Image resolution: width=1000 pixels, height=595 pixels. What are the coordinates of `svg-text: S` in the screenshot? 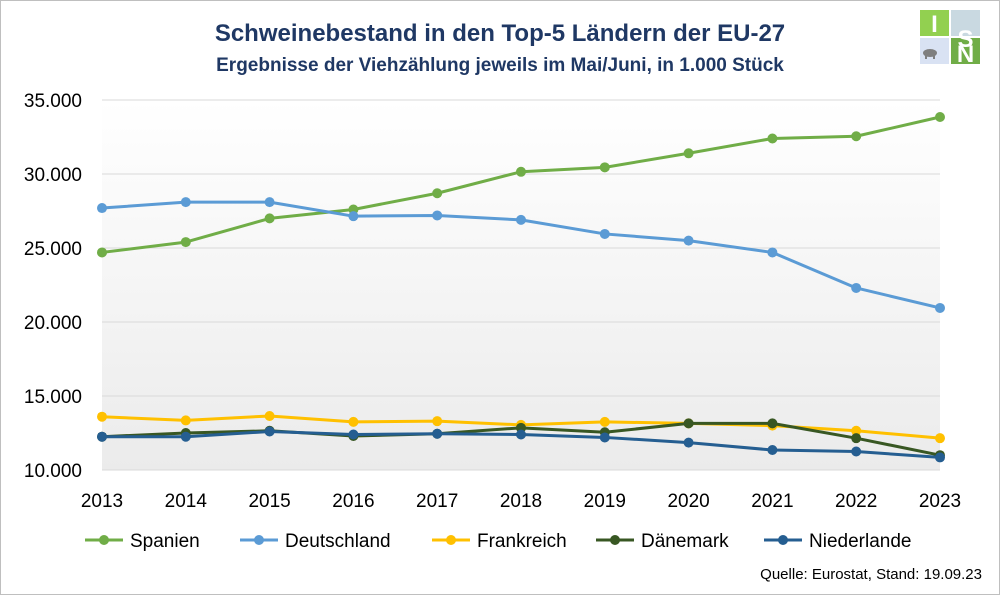 It's located at (965, 39).